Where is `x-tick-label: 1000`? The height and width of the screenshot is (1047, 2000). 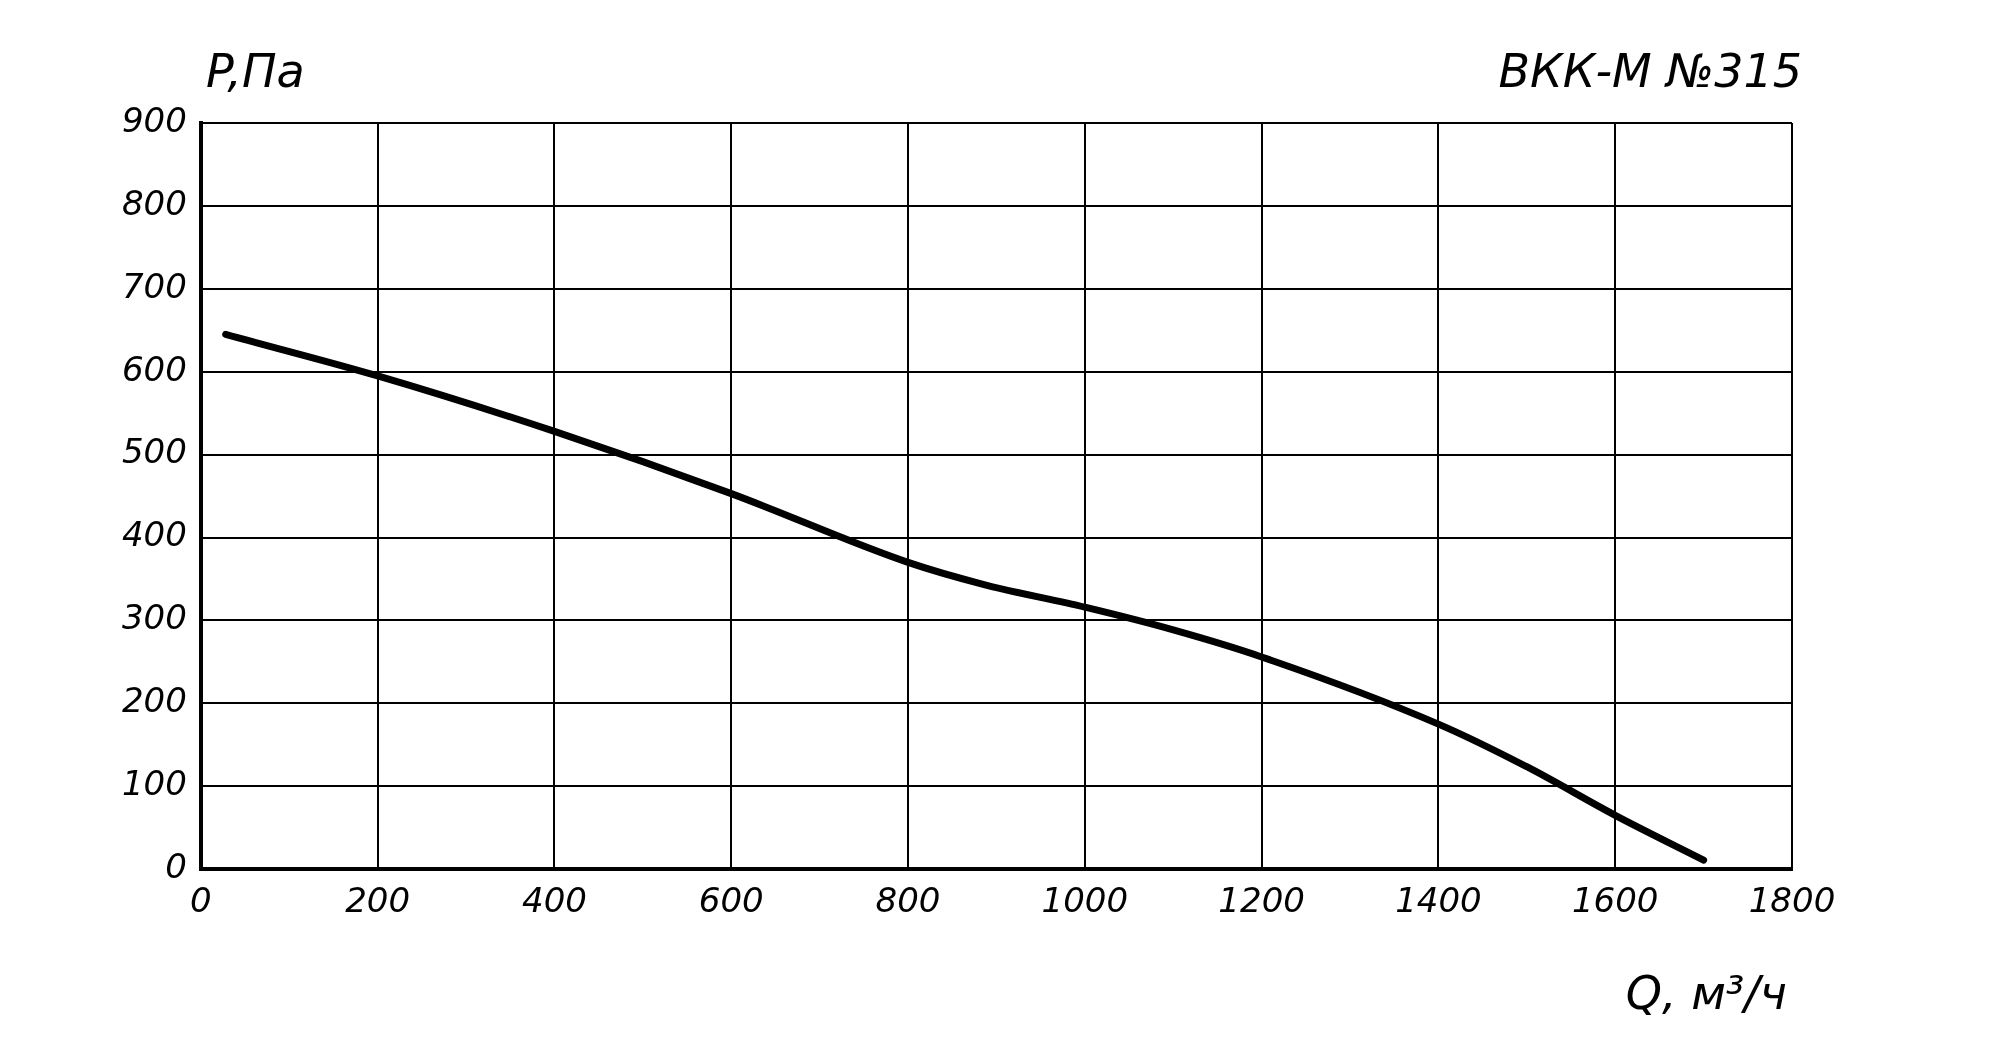 x-tick-label: 1000 is located at coordinates (1085, 900).